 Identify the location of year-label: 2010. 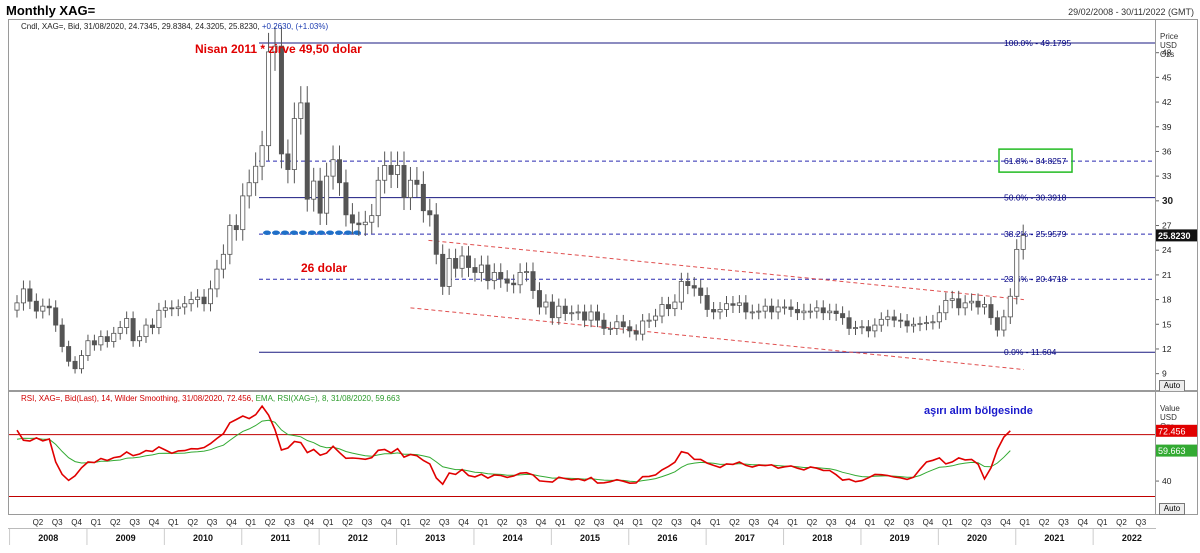
(203, 538).